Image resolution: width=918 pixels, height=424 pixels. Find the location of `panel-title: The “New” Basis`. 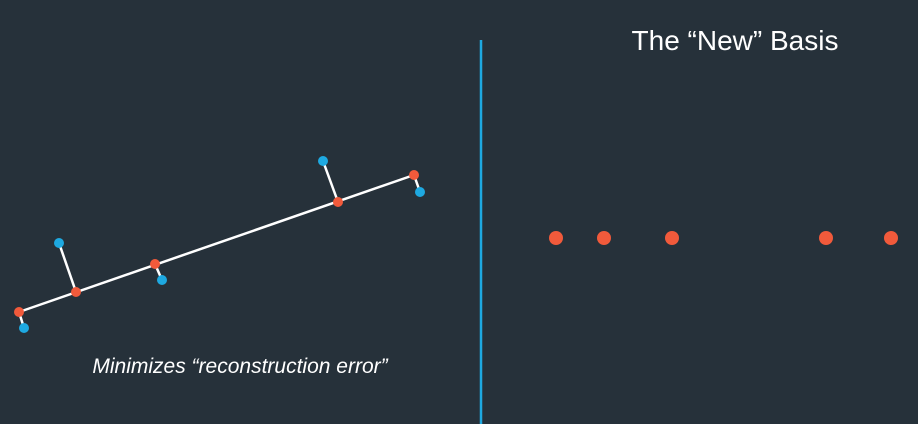

panel-title: The “New” Basis is located at coordinates (735, 40).